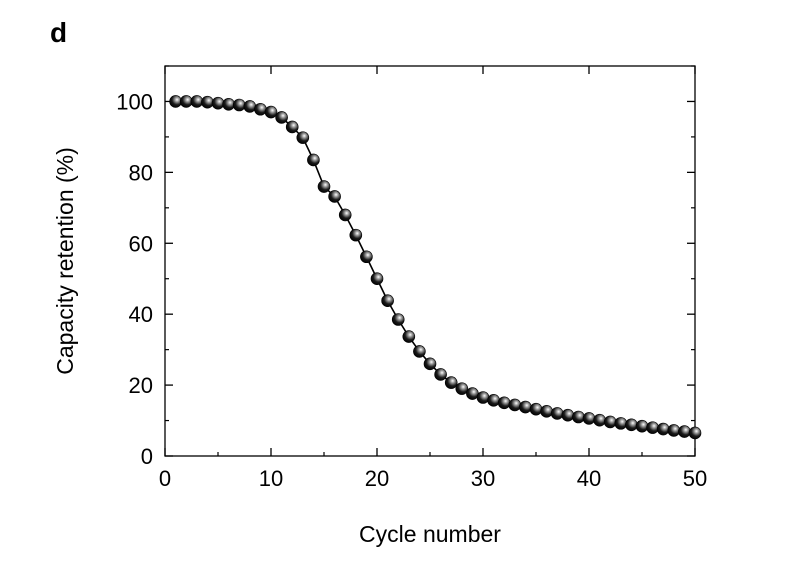 This screenshot has width=800, height=564. Describe the element at coordinates (695, 478) in the screenshot. I see `x-tick-label: 50` at that location.